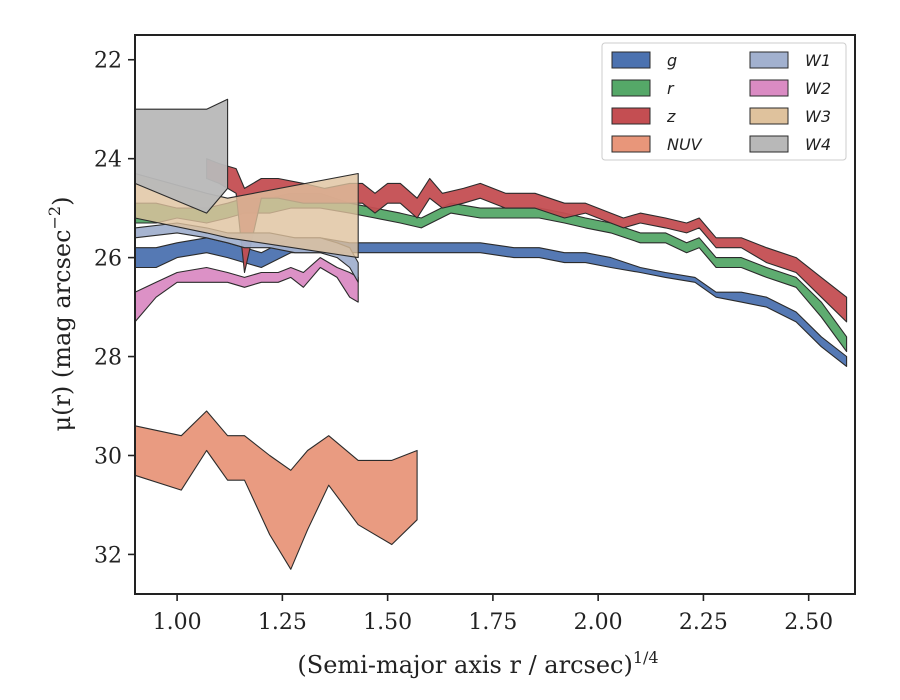 The width and height of the screenshot is (900, 700). Describe the element at coordinates (60, 314) in the screenshot. I see `y-axis-label: μ(r) (mag arcsec−2)` at that location.